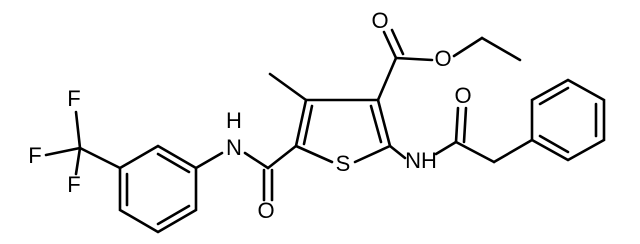  What do you see at coordinates (234, 120) in the screenshot?
I see `atom-label: H` at bounding box center [234, 120].